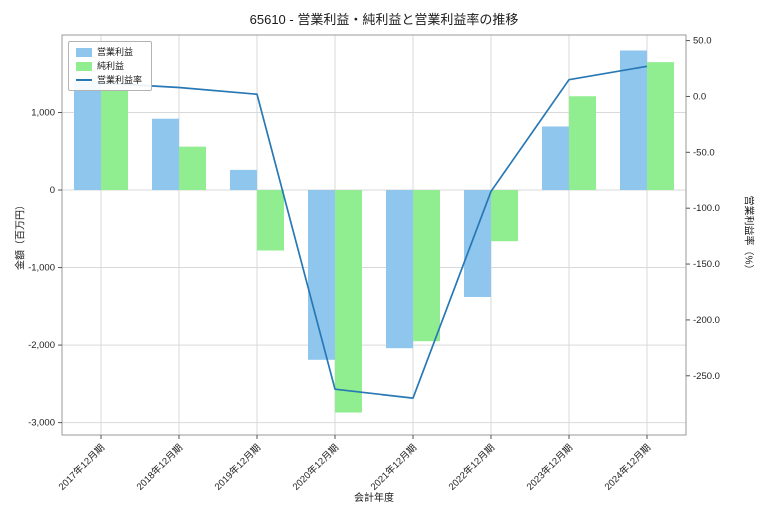 This screenshot has width=768, height=512. What do you see at coordinates (115, 52) in the screenshot?
I see `legend-label-operating-profit: 営業利益` at bounding box center [115, 52].